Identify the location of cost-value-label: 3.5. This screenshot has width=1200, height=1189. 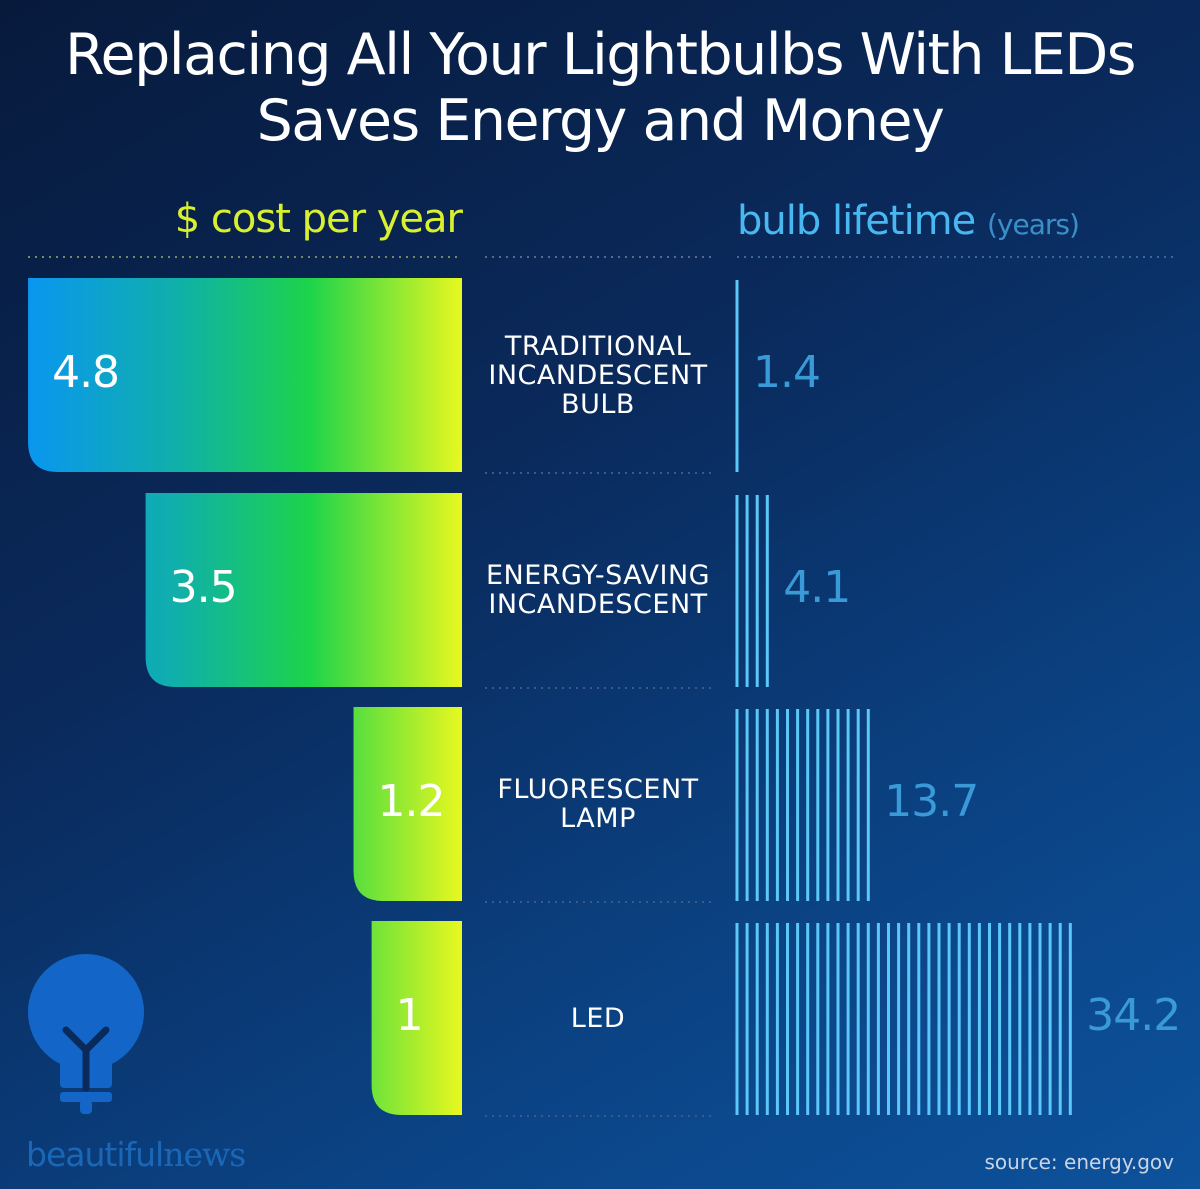
(203, 587).